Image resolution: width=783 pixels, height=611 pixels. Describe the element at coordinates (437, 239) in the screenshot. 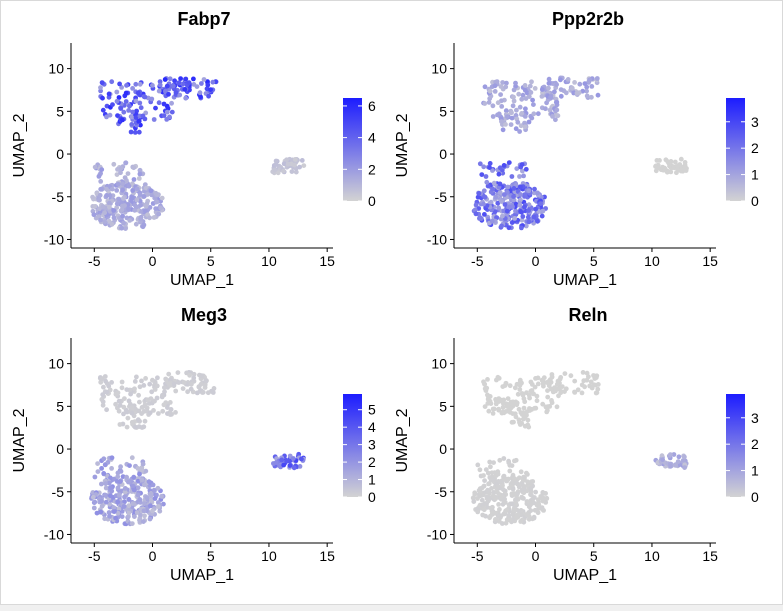

I see `y-tick-label: -10` at that location.